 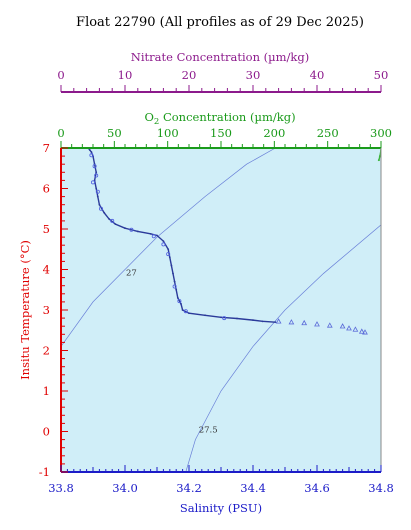 What do you see at coordinates (61, 488) in the screenshot?
I see `salinity-tick-label: 33.8` at bounding box center [61, 488].